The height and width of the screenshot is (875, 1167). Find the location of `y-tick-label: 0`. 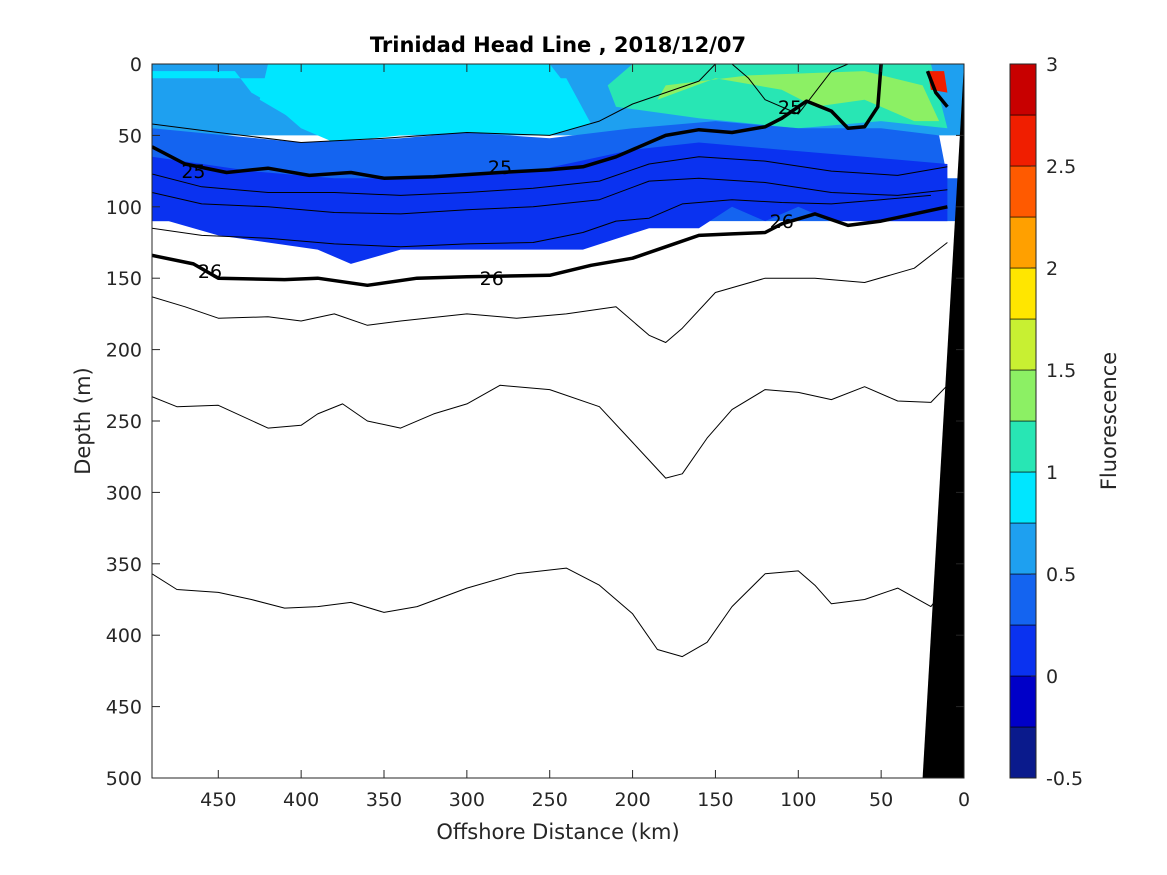

y-tick-label: 0 is located at coordinates (136, 65).